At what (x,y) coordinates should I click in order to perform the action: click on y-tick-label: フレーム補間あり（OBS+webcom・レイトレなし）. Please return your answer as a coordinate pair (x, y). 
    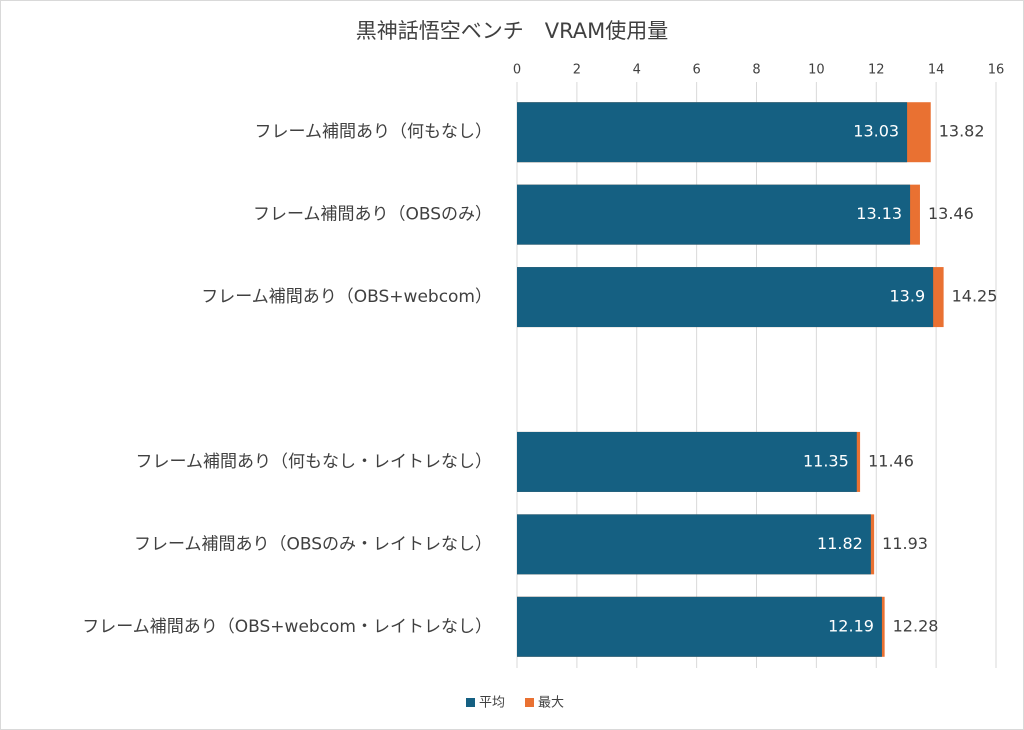
    Looking at the image, I should click on (287, 627).